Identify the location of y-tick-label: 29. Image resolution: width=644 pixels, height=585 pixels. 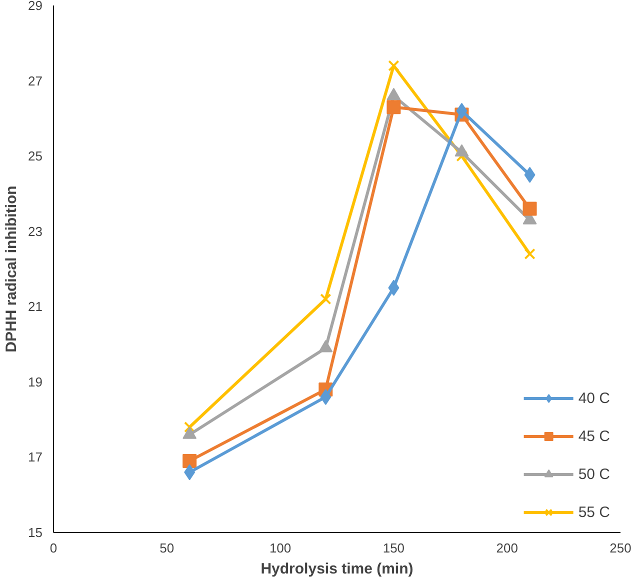
(35, 6).